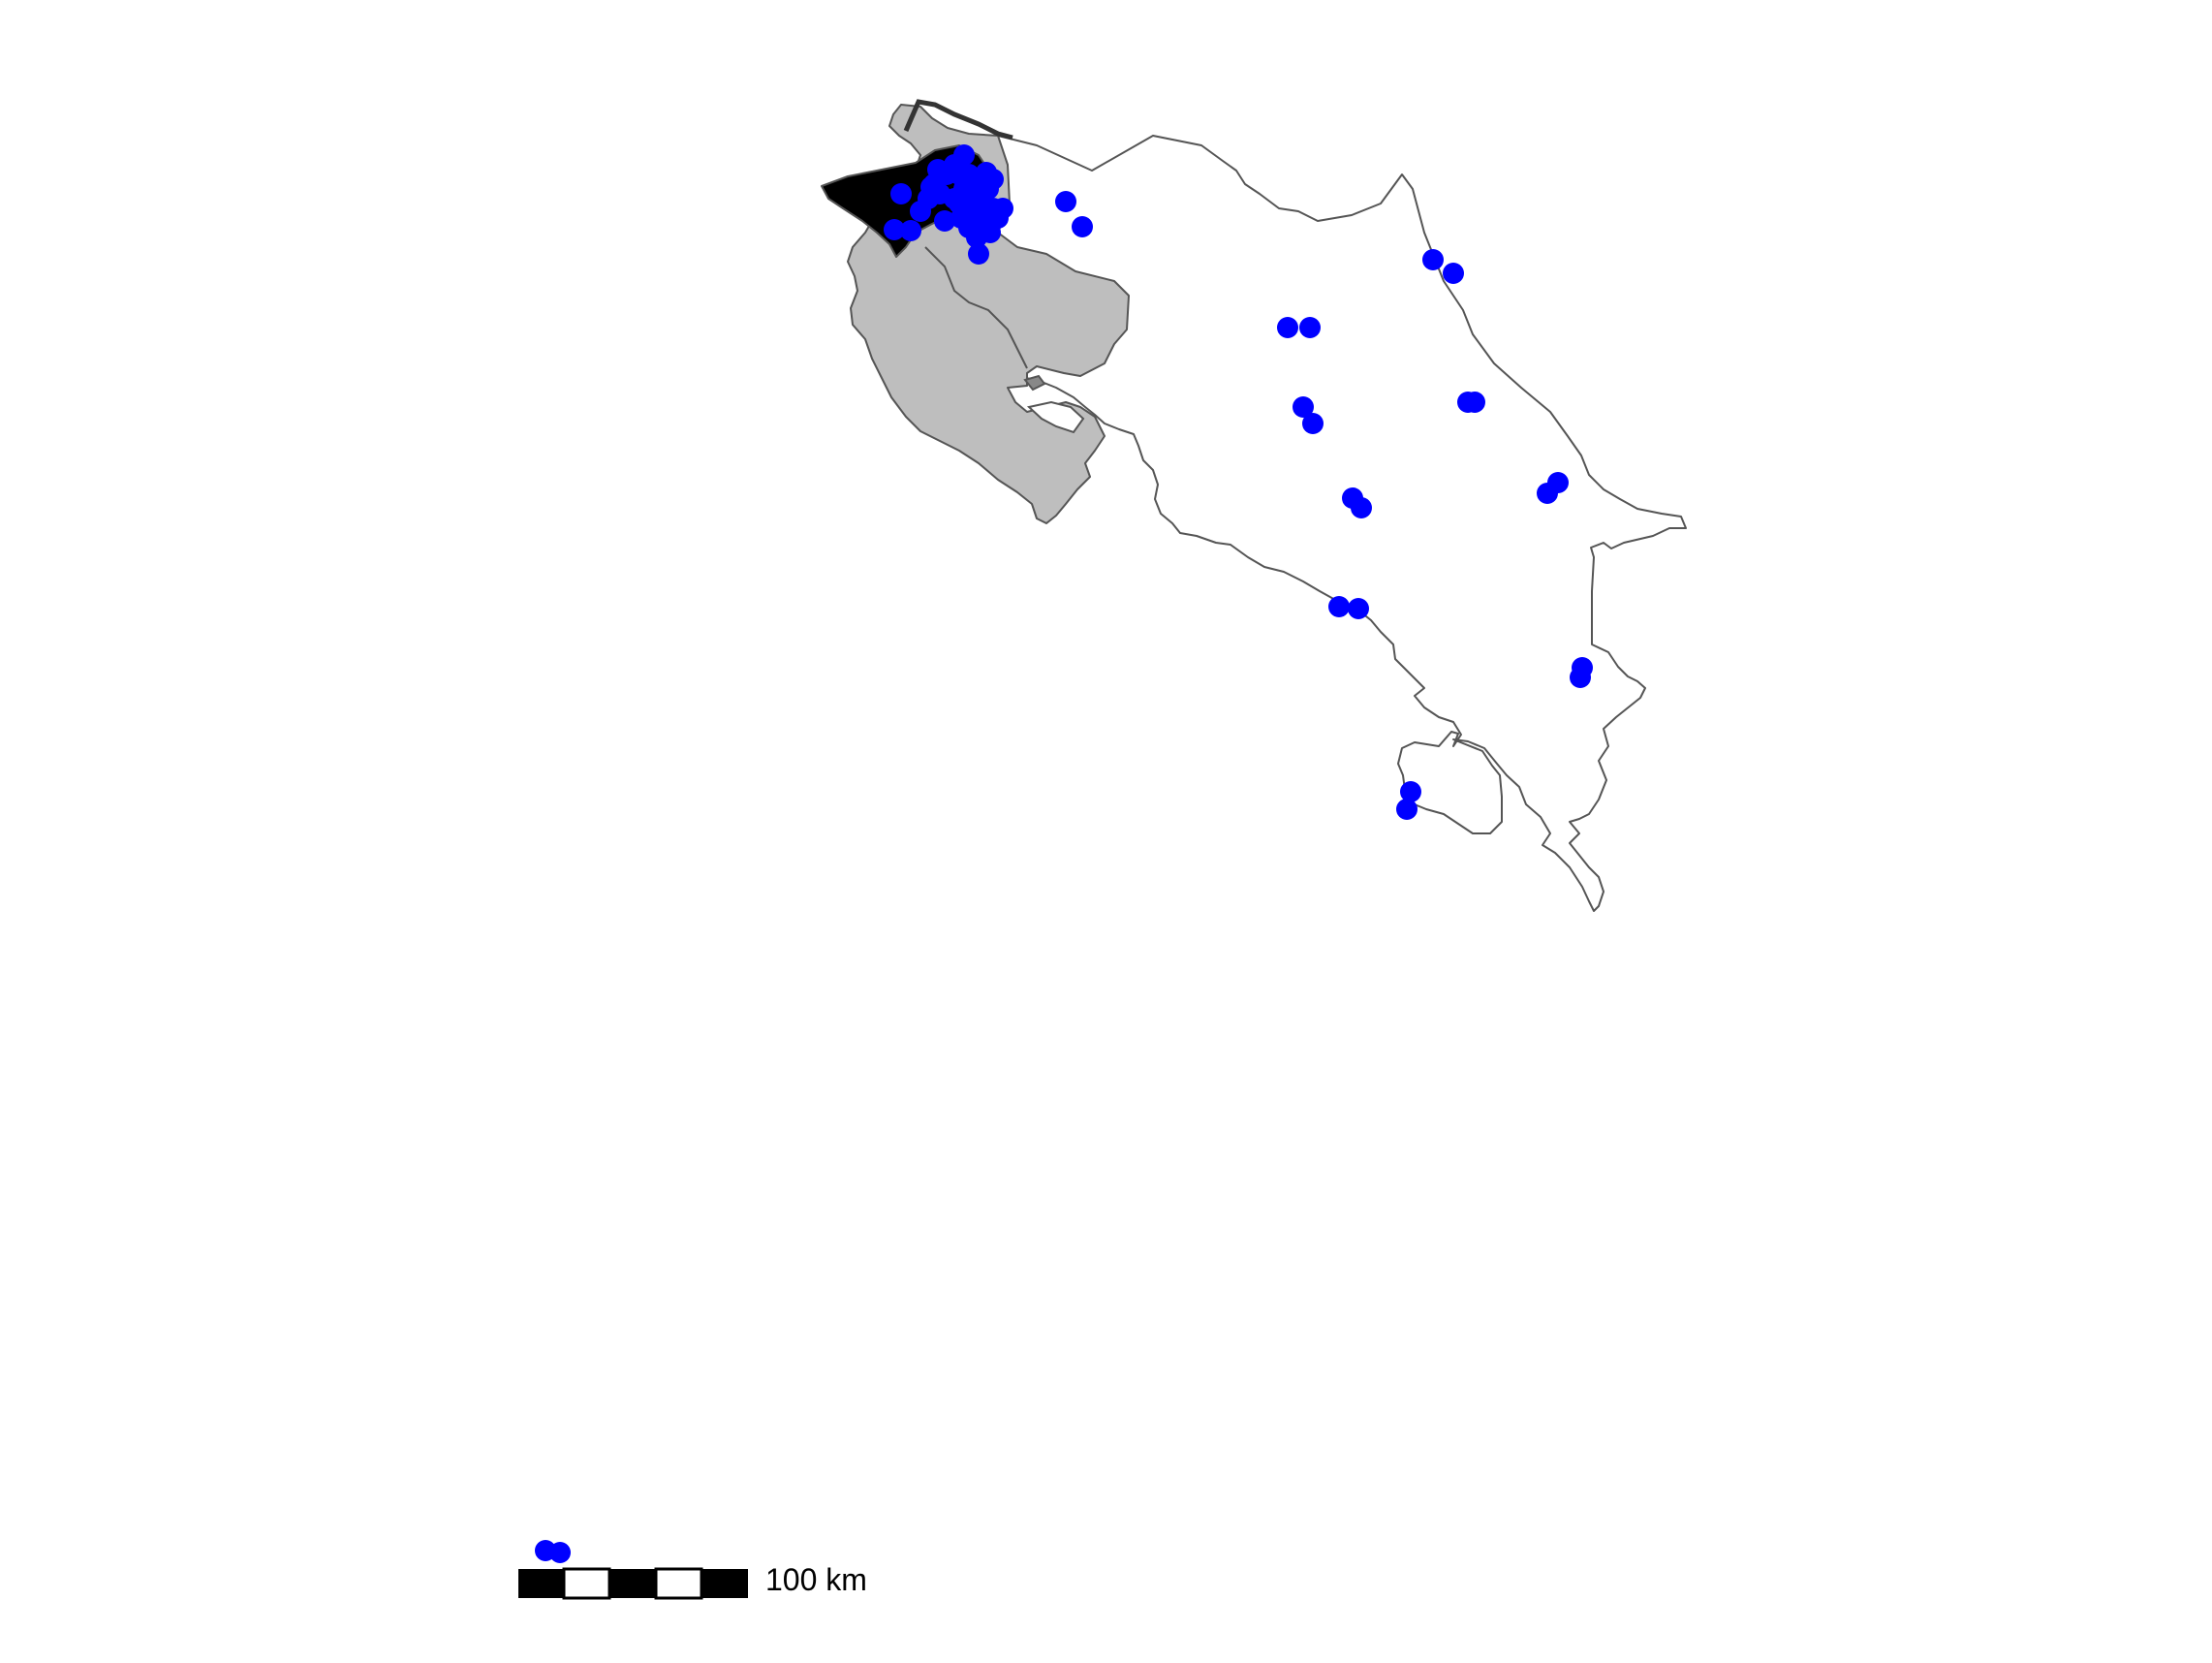 The image size is (2212, 1663). I want to click on border-accent, so click(958, 120).